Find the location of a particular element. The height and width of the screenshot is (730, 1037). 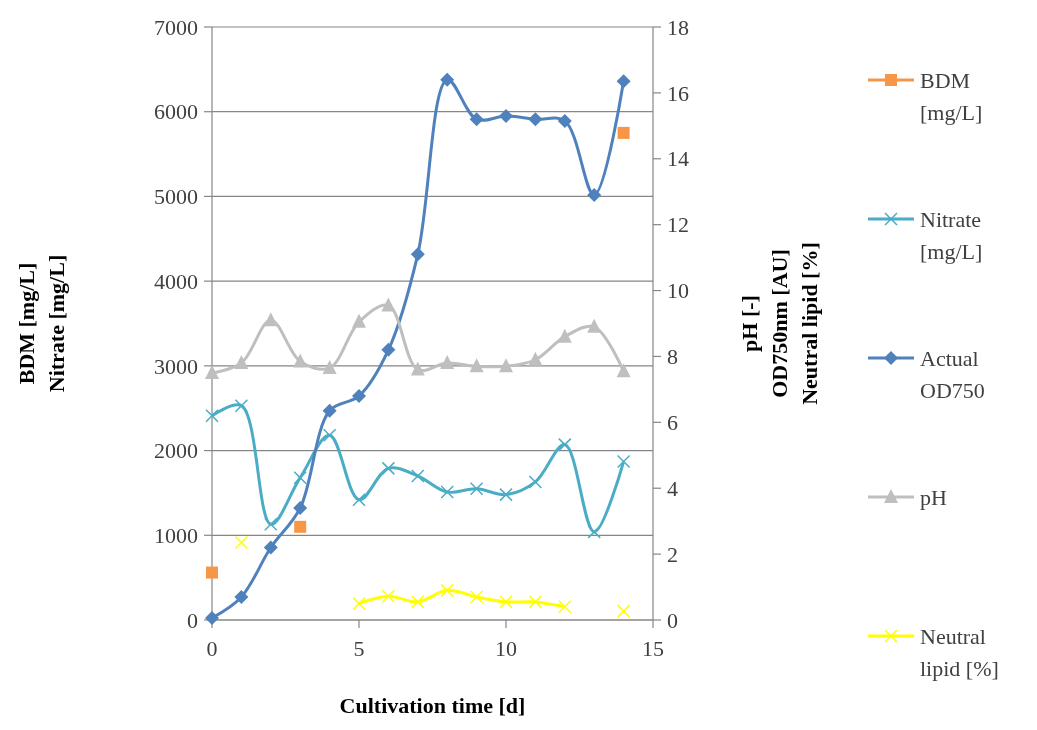

x-tick-label: 5 is located at coordinates (359, 648).